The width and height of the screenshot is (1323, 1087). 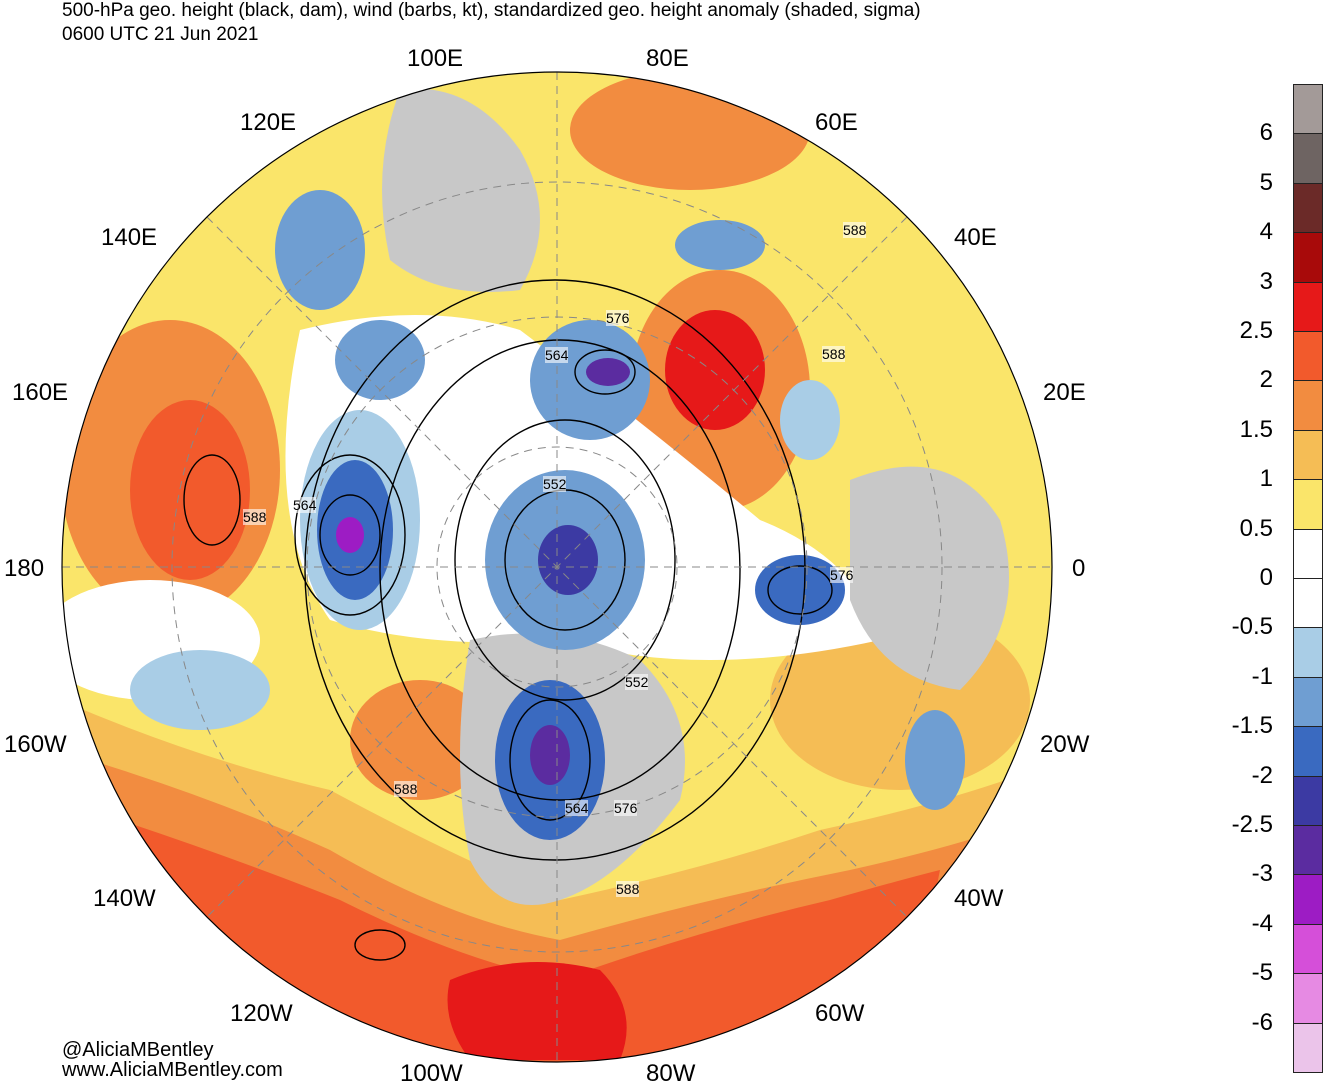 I want to click on credit-website: www.AliciaMBentley.com, so click(x=172, y=1070).